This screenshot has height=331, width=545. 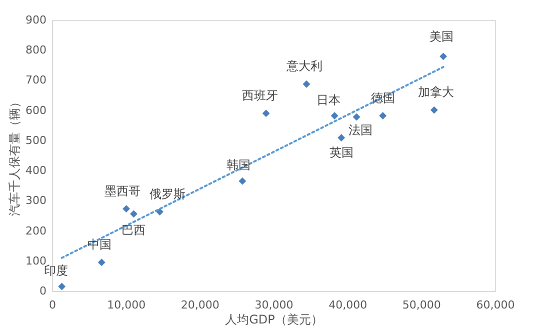 I want to click on x-tick-label: 0, so click(x=52, y=305).